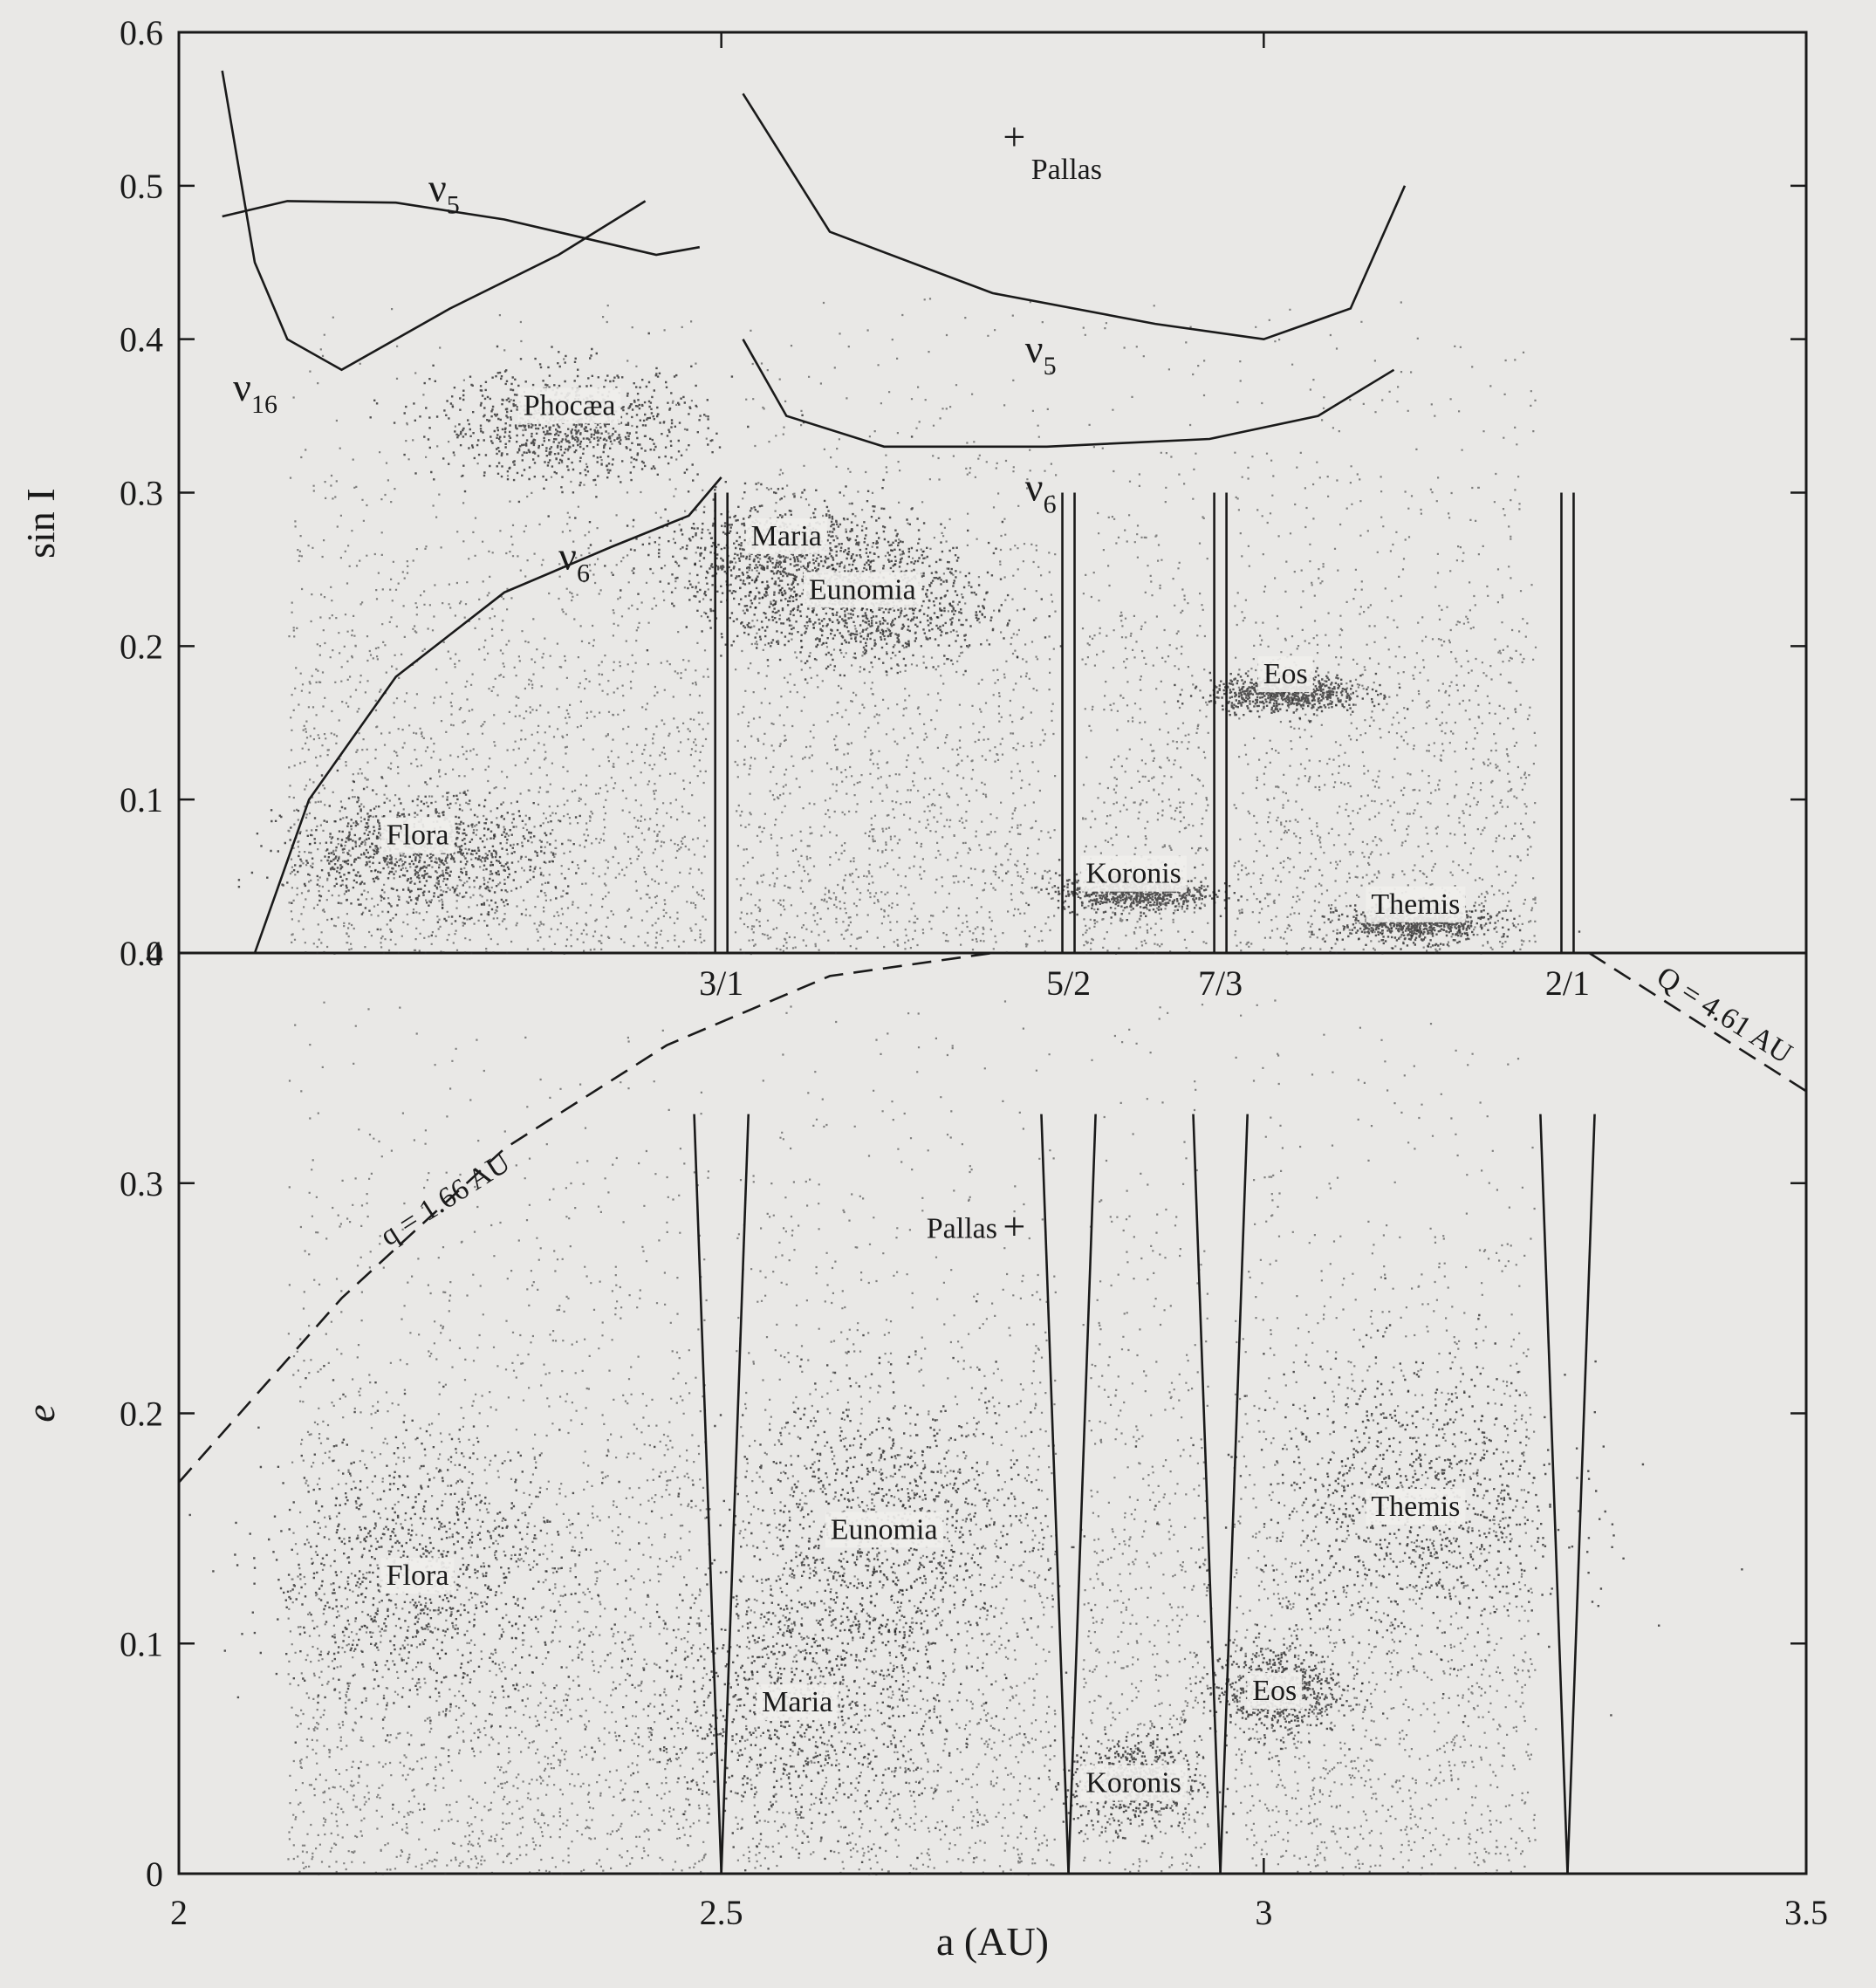 This screenshot has width=1876, height=1988. I want to click on top-family-label-bg-themis, so click(1416, 904).